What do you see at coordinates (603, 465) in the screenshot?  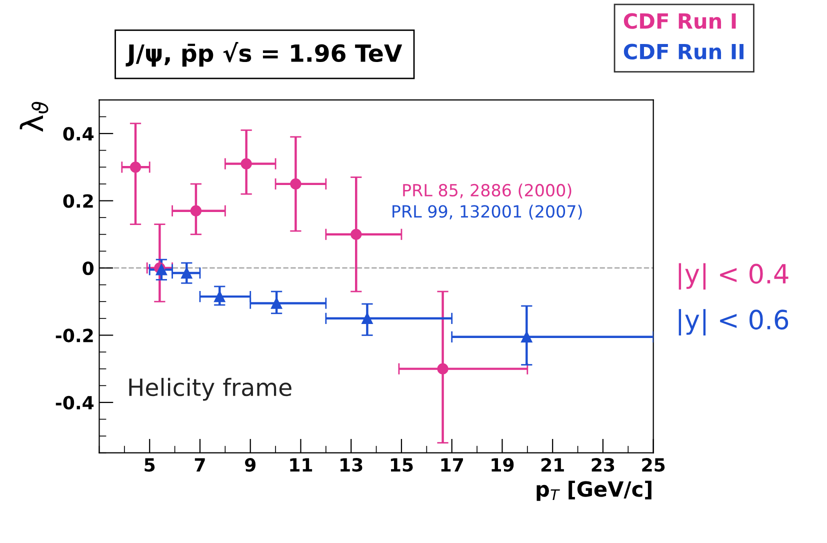 I see `x-tick-label: 23` at bounding box center [603, 465].